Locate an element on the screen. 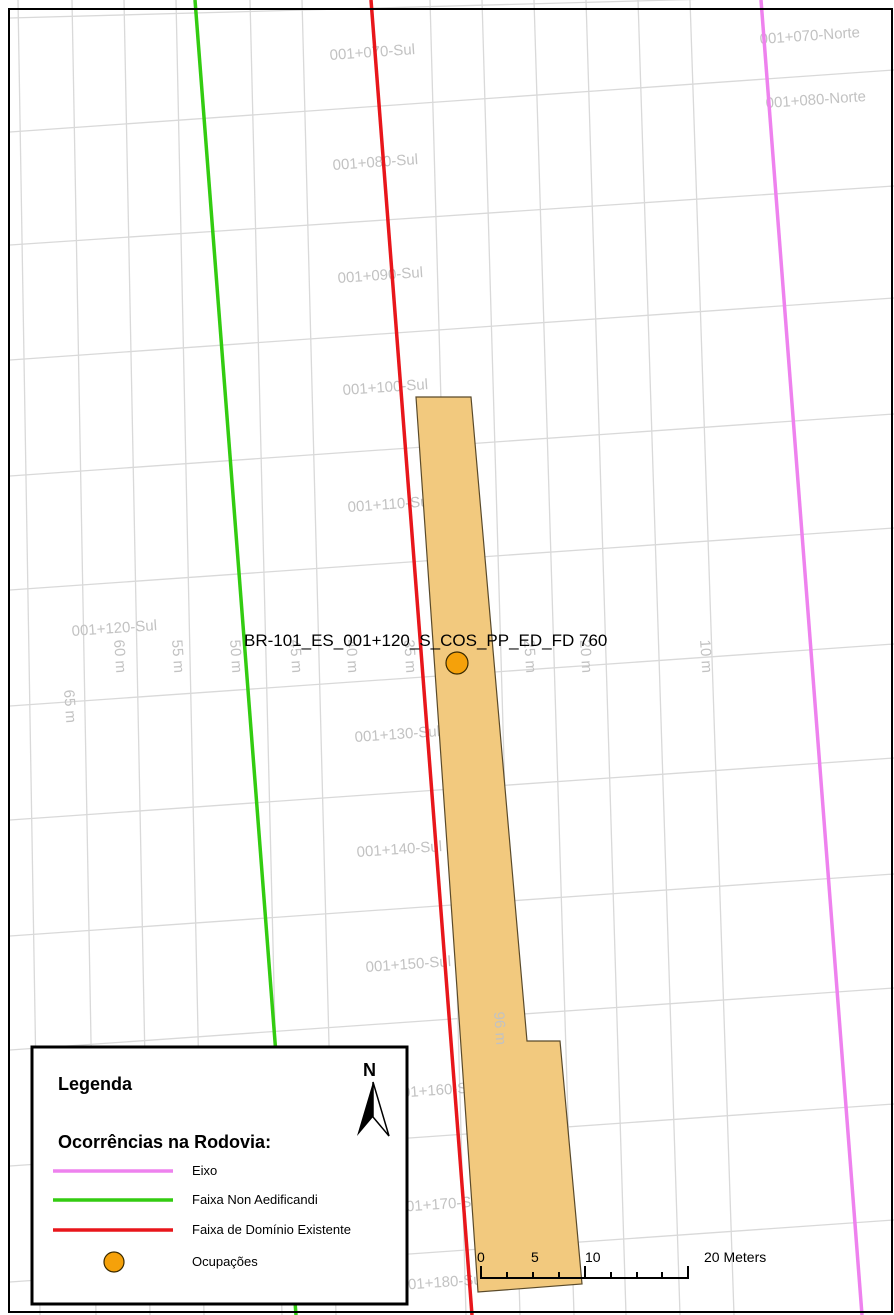 The image size is (894, 1315). north-label: N is located at coordinates (369, 1070).